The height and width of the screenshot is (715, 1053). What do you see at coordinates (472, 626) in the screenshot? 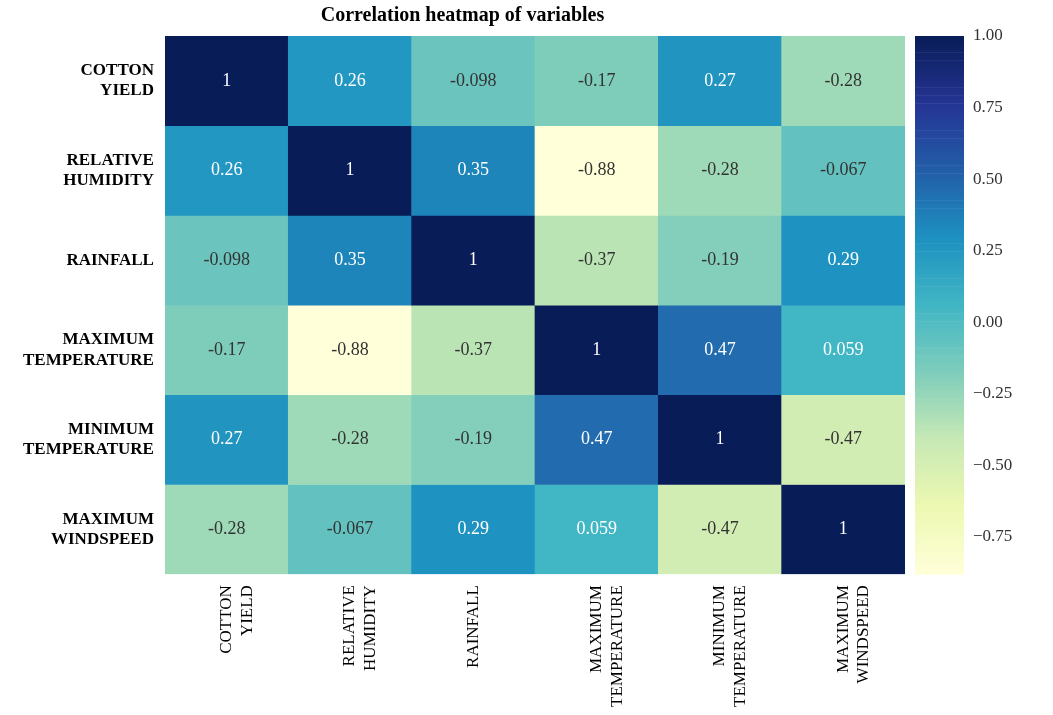
I see `x-tick-label: RAINFALL` at bounding box center [472, 626].